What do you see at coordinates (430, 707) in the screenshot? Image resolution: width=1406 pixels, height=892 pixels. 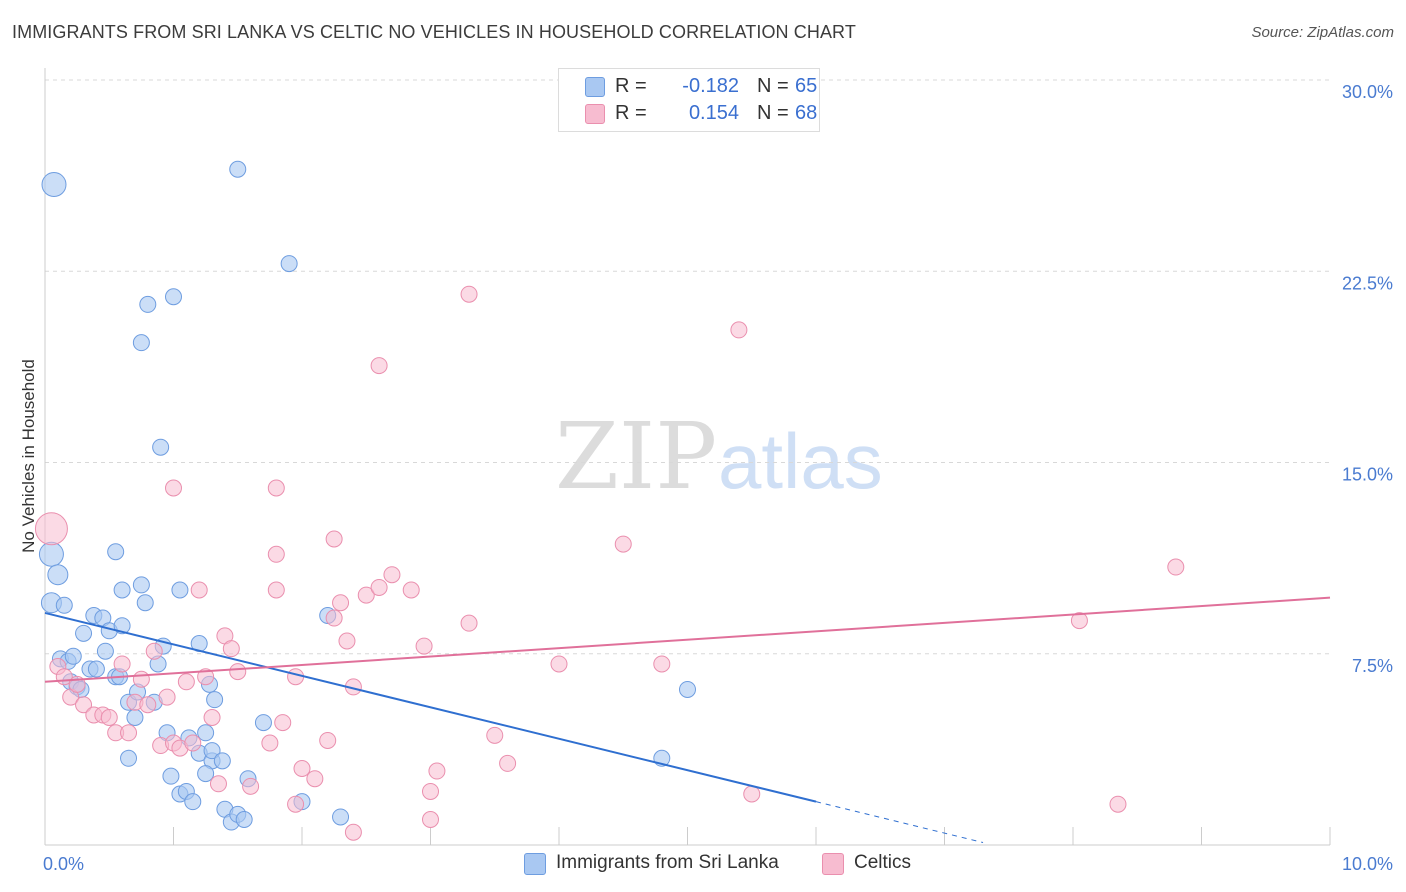 I see `trend-line-sri-lanka` at bounding box center [430, 707].